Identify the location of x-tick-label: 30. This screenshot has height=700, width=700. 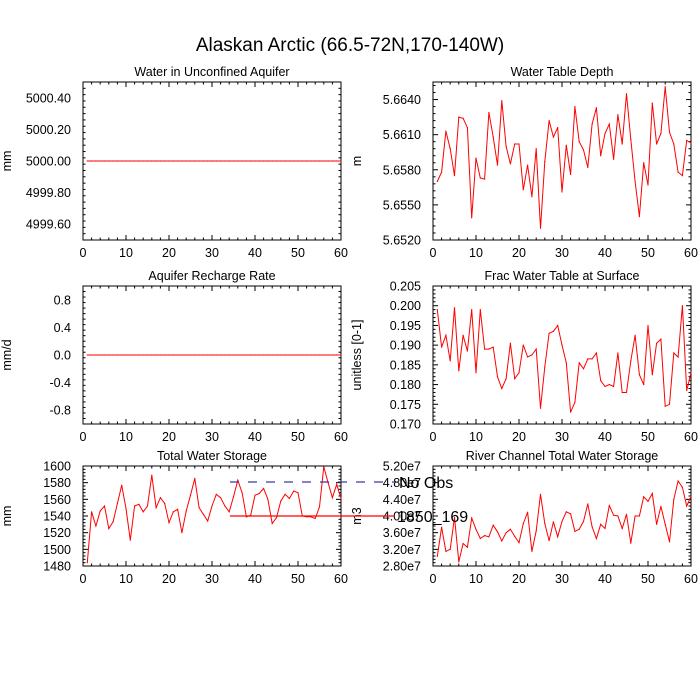
(212, 437).